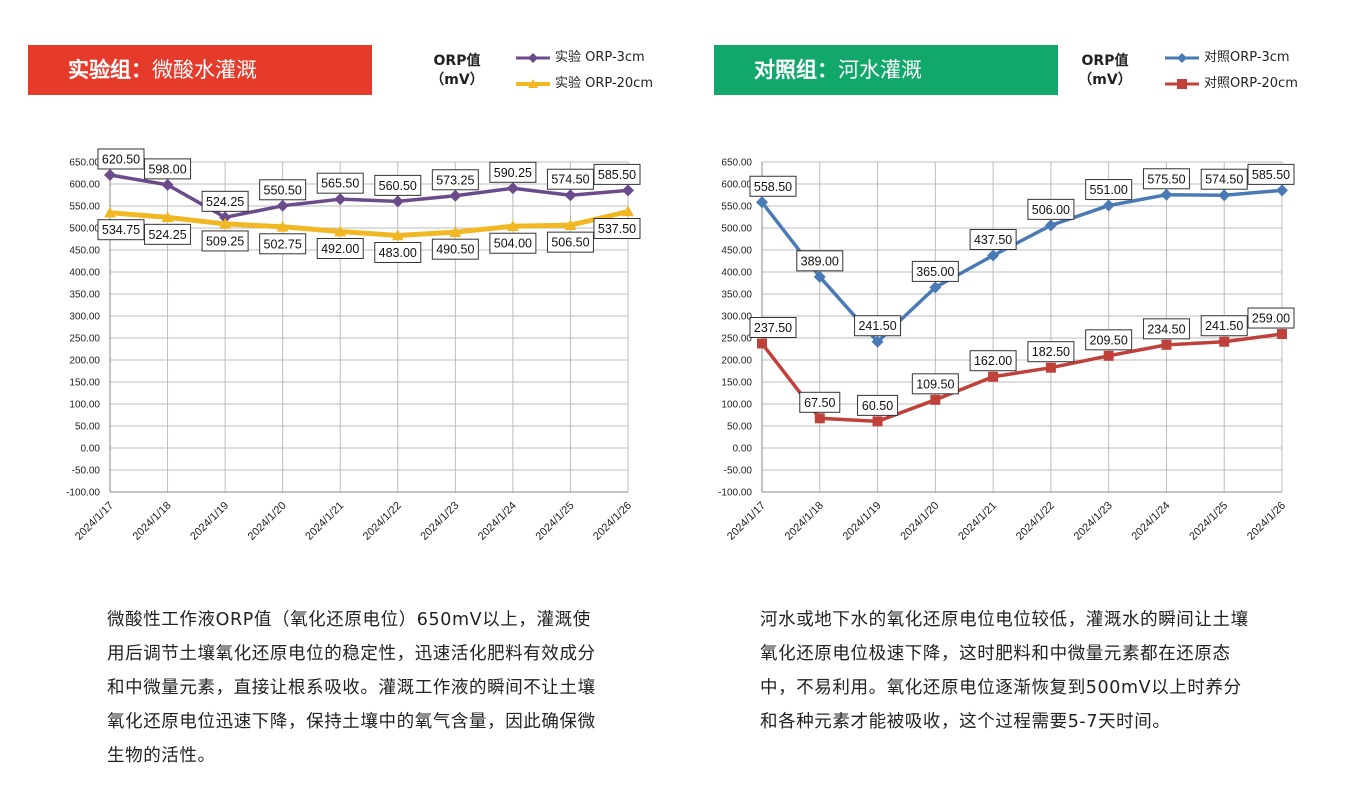 The height and width of the screenshot is (806, 1372). Describe the element at coordinates (935, 271) in the screenshot. I see `data-label: 365.00` at that location.